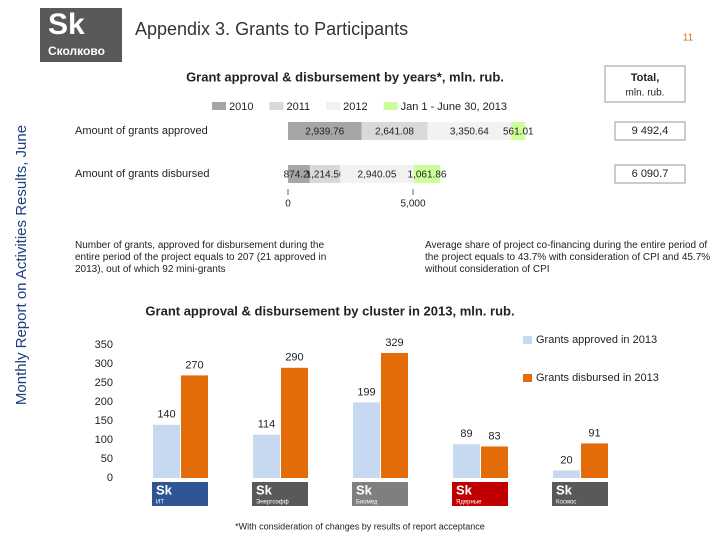 This screenshot has width=720, height=540. Describe the element at coordinates (142, 174) in the screenshot. I see `category-label: Amount of grants disbursed` at that location.